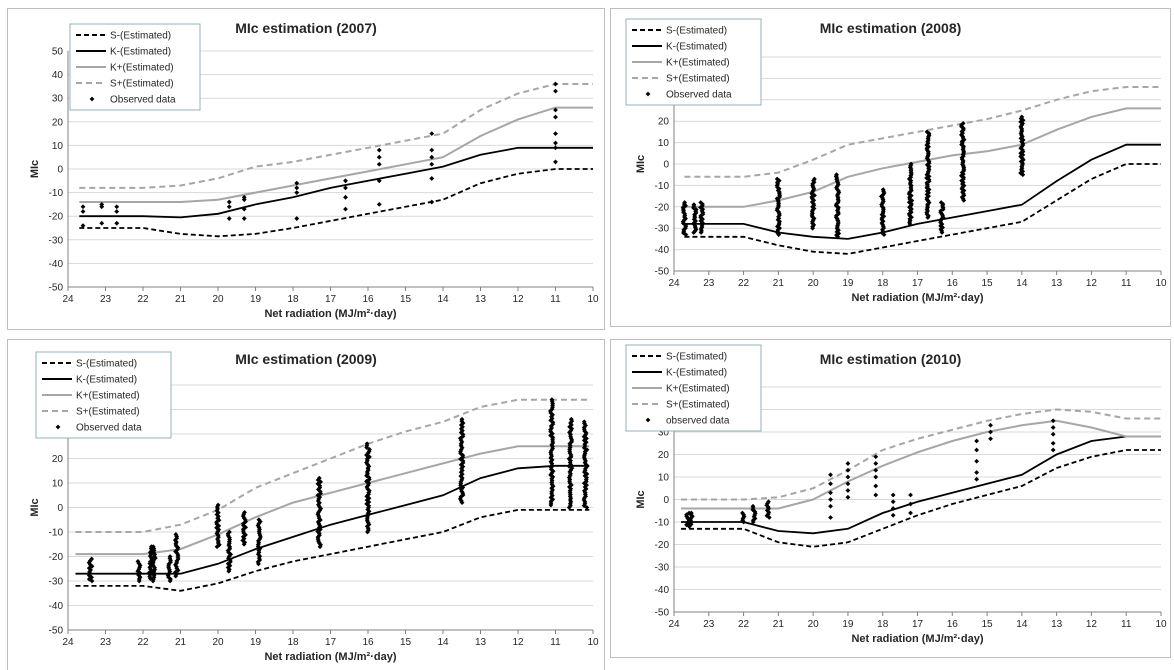 Image resolution: width=1174 pixels, height=670 pixels. What do you see at coordinates (518, 299) in the screenshot?
I see `x-tick-label: 12` at bounding box center [518, 299].